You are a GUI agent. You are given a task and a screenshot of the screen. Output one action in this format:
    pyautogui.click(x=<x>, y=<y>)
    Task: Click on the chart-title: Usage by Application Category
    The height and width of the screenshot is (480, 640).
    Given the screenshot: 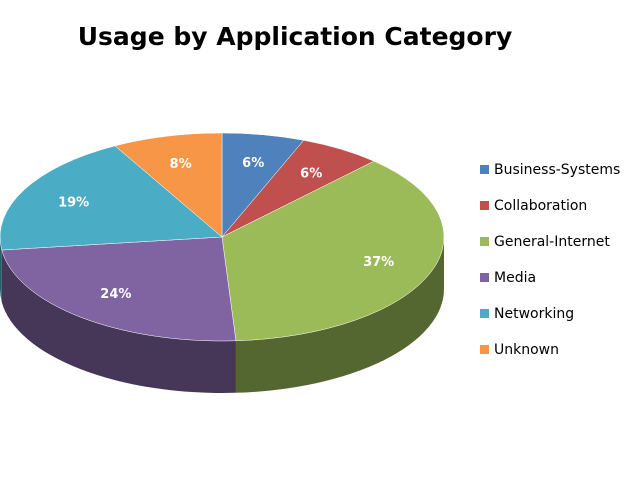 What is the action you would take?
    pyautogui.click(x=295, y=36)
    